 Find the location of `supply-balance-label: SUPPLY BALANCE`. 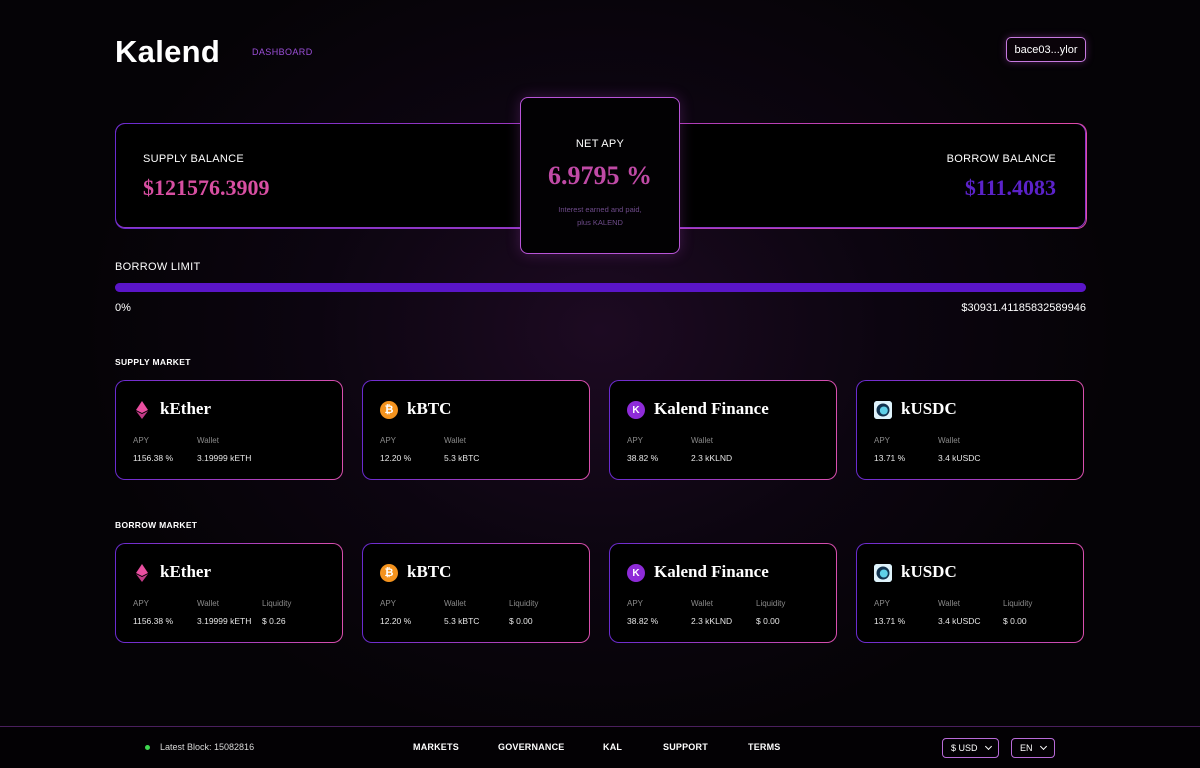

supply-balance-label: SUPPLY BALANCE is located at coordinates (194, 159).